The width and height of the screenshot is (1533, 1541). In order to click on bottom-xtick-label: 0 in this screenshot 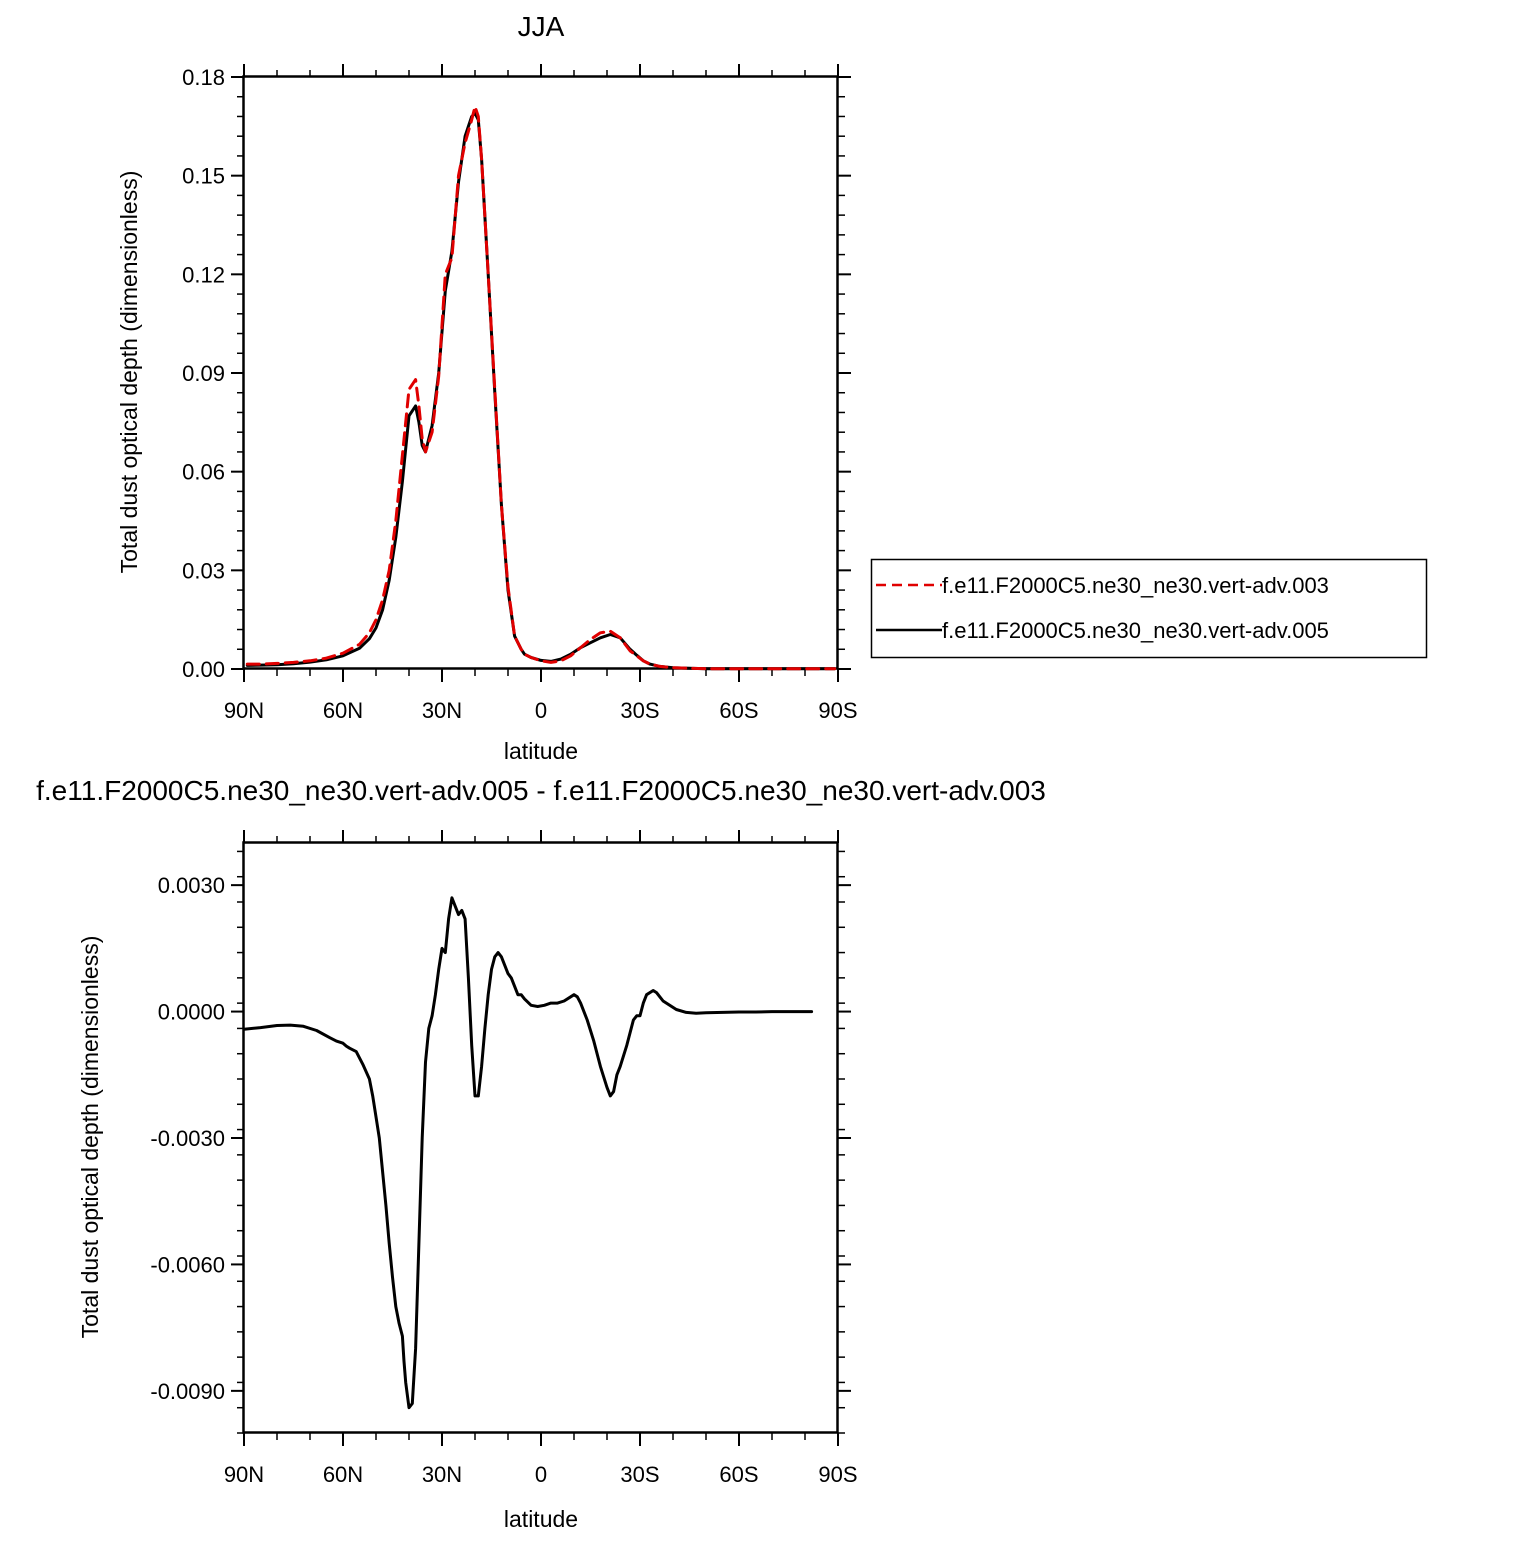, I will do `click(541, 1474)`.